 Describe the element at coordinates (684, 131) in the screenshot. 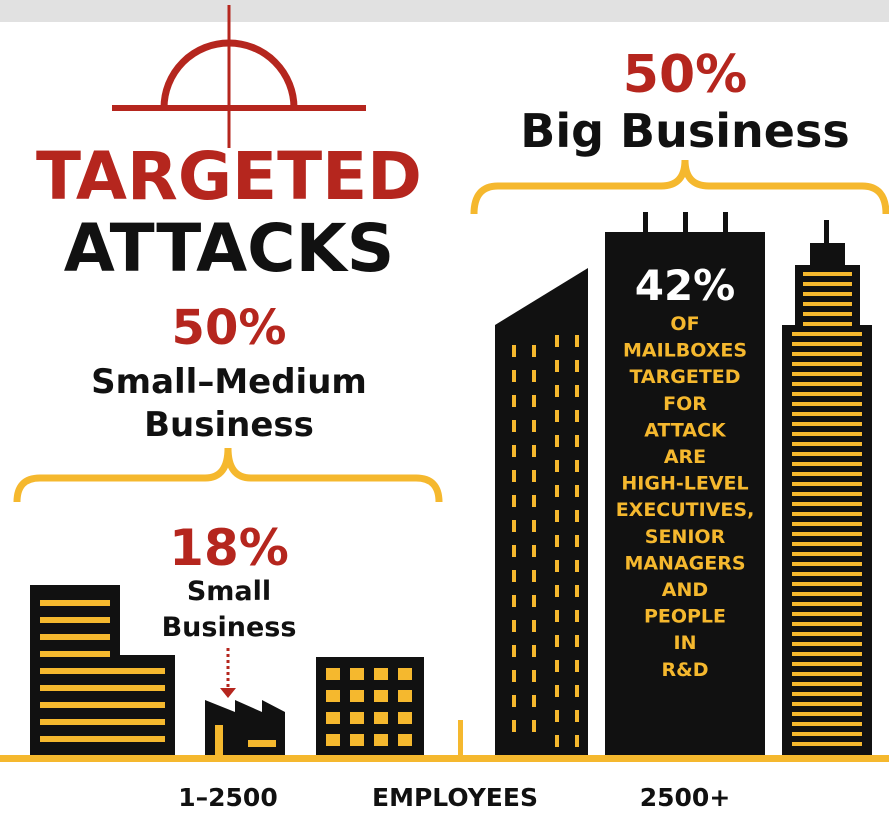

I see `label: Big Business` at that location.